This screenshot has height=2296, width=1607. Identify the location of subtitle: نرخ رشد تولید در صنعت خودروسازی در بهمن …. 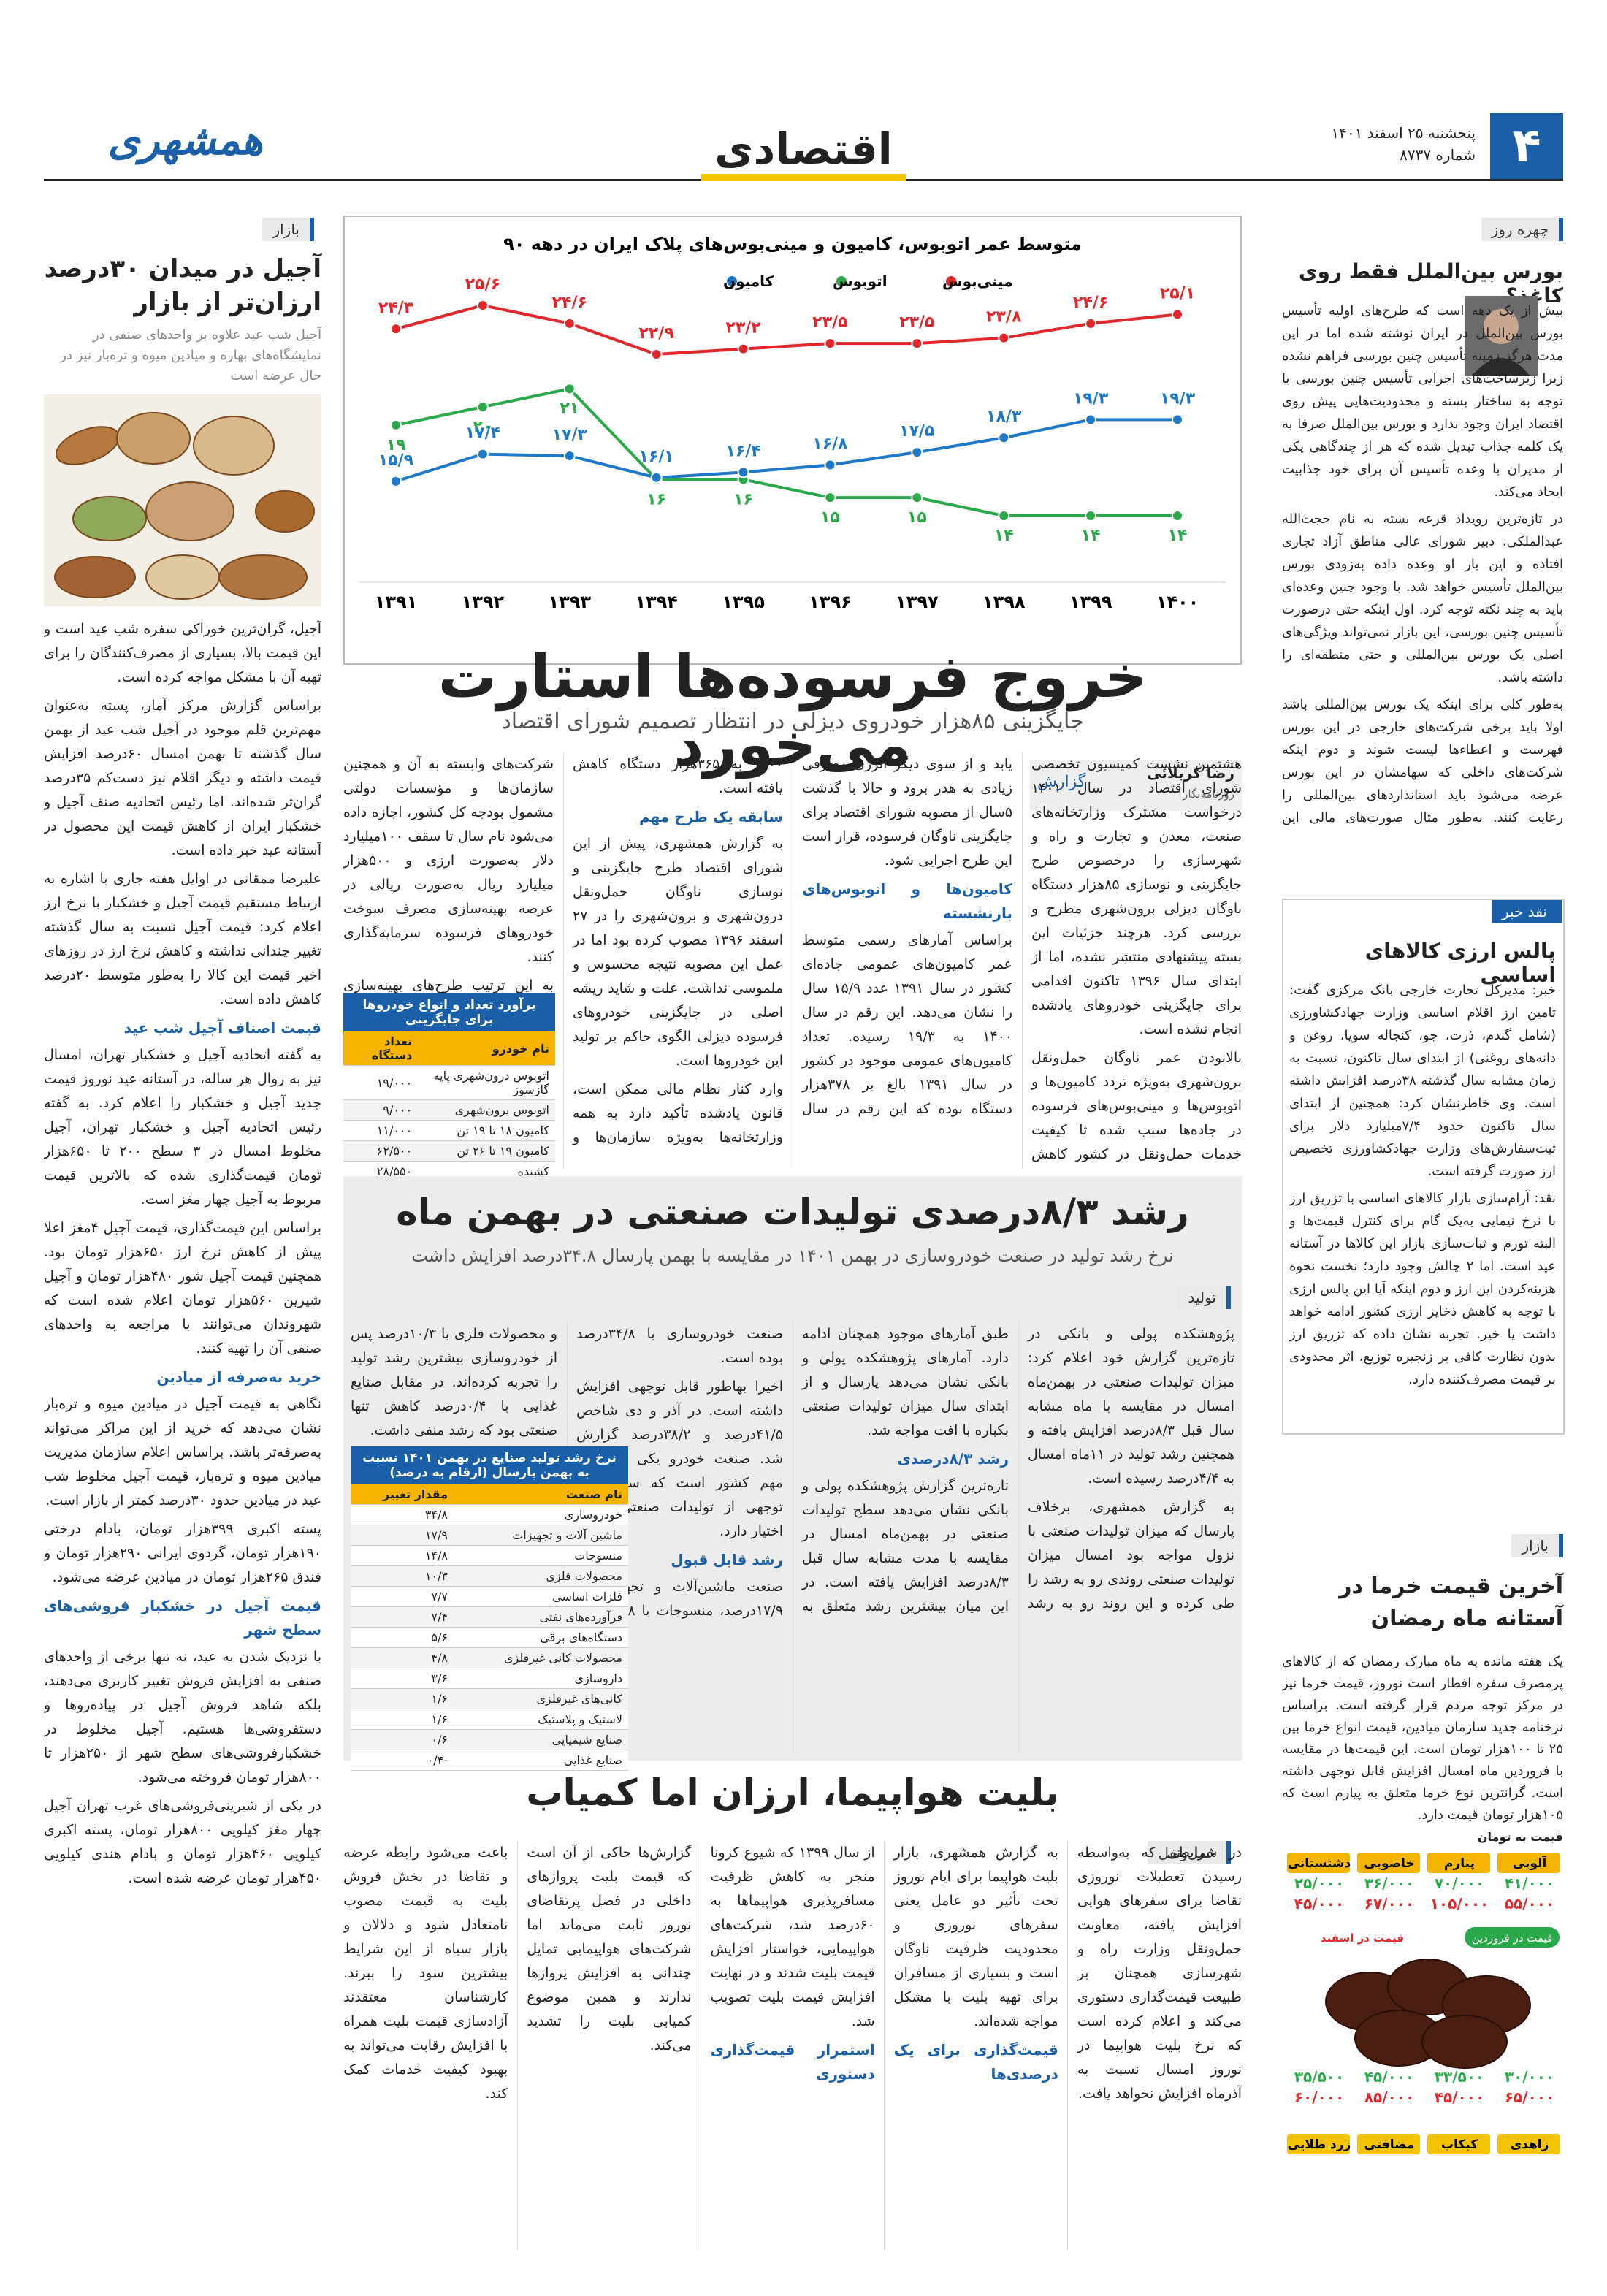
(792, 1256).